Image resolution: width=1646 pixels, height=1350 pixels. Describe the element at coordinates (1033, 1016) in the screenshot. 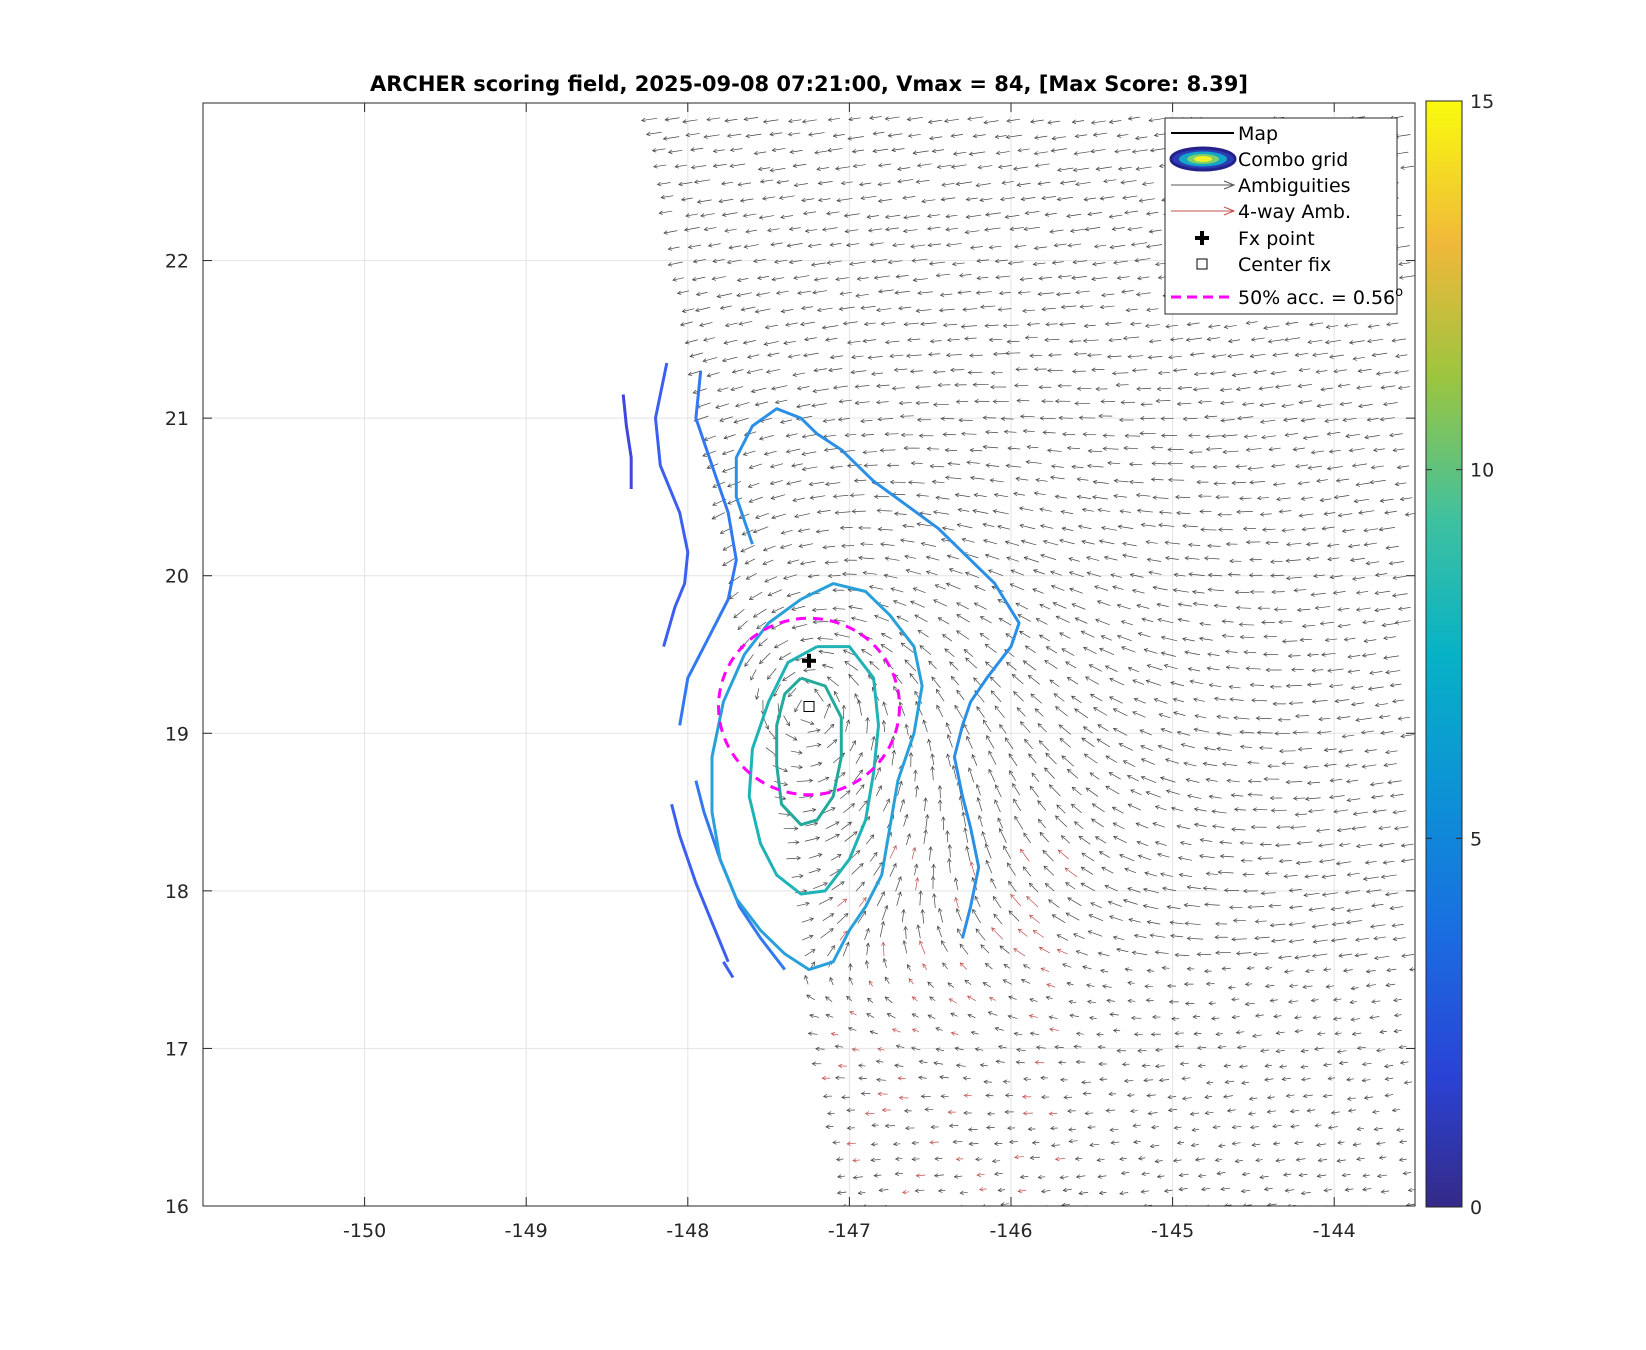

I see `four-way-ambiguity-arrow` at that location.